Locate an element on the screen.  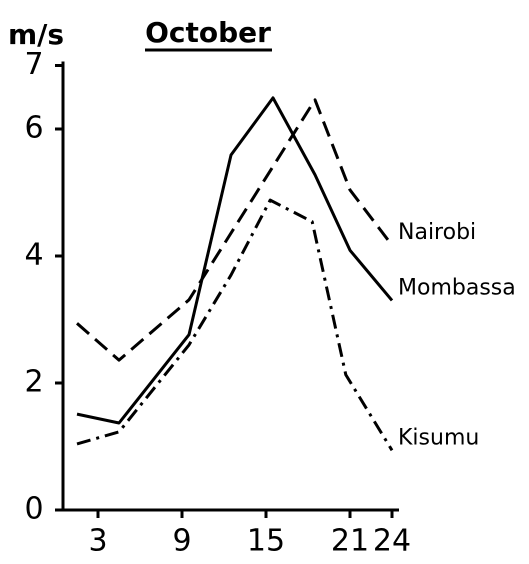
x-tick-label: 24 is located at coordinates (392, 541).